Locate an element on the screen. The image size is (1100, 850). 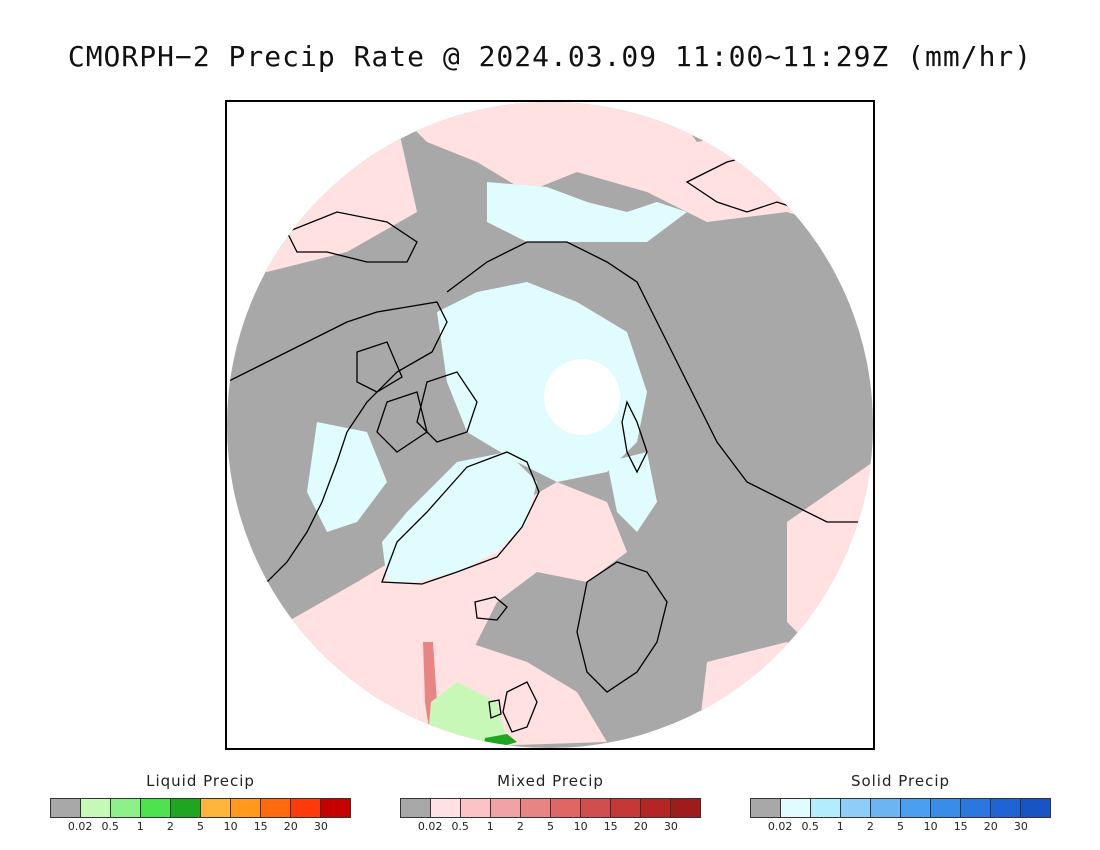
mixed-precip-north-pacific is located at coordinates (617, 167).